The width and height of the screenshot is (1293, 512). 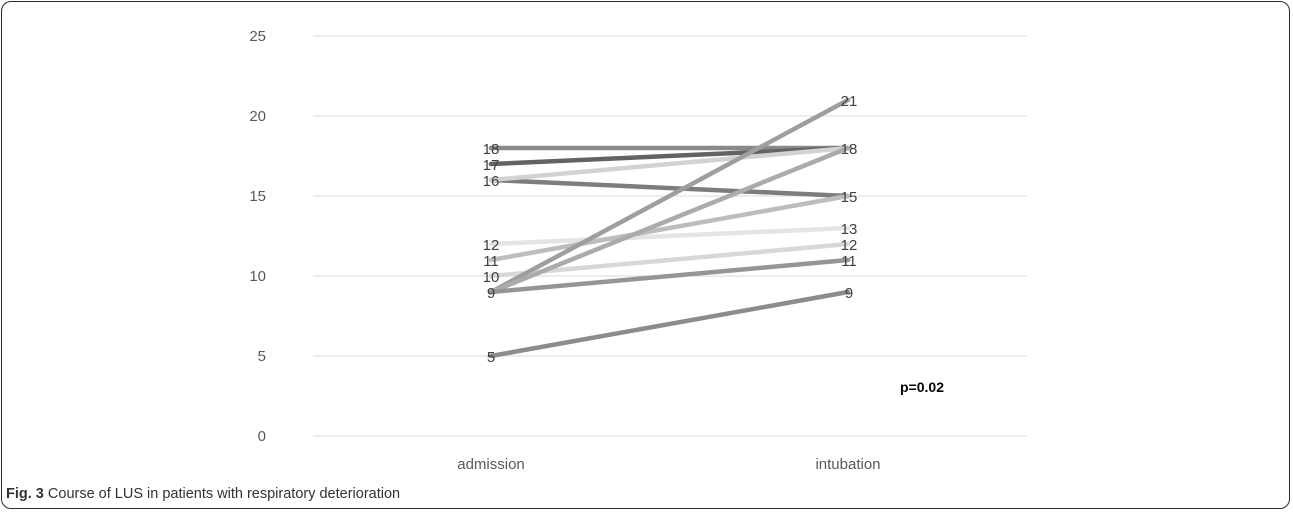 I want to click on data-label: 5, so click(x=491, y=357).